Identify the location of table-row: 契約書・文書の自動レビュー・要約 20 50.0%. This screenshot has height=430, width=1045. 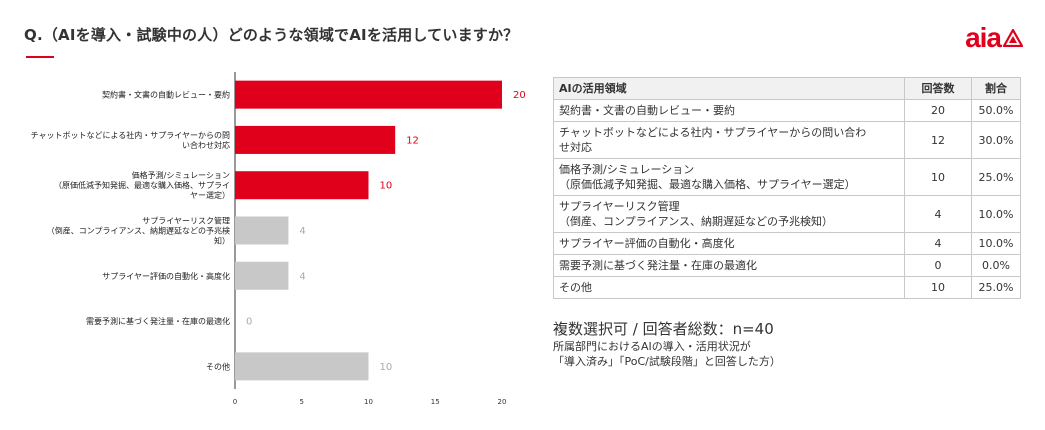
(787, 110).